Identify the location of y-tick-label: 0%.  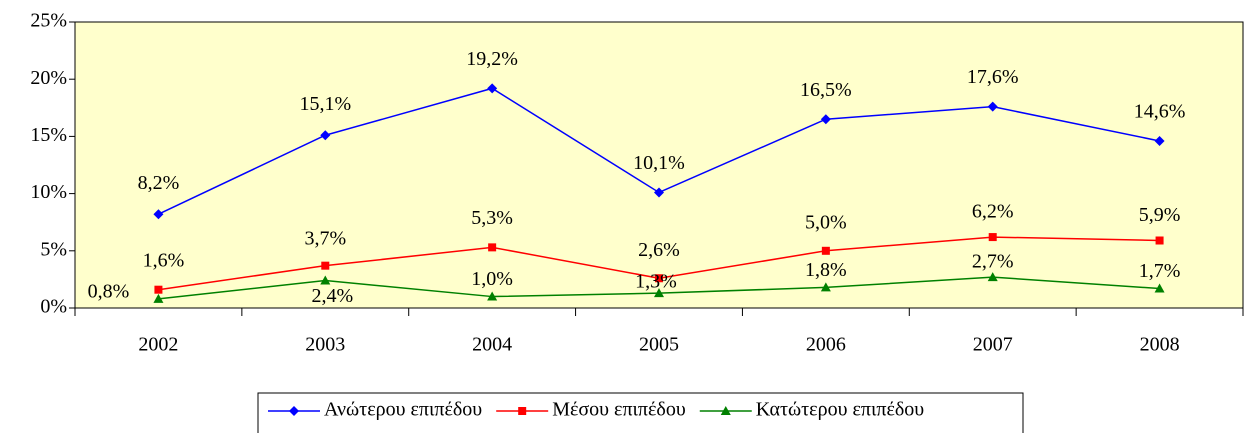
(53, 307).